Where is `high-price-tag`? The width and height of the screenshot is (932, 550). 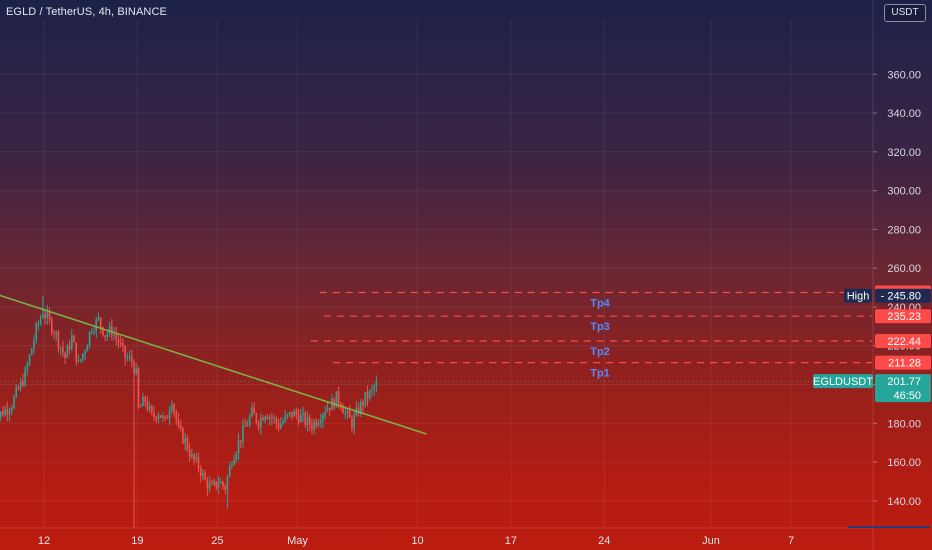 high-price-tag is located at coordinates (903, 295).